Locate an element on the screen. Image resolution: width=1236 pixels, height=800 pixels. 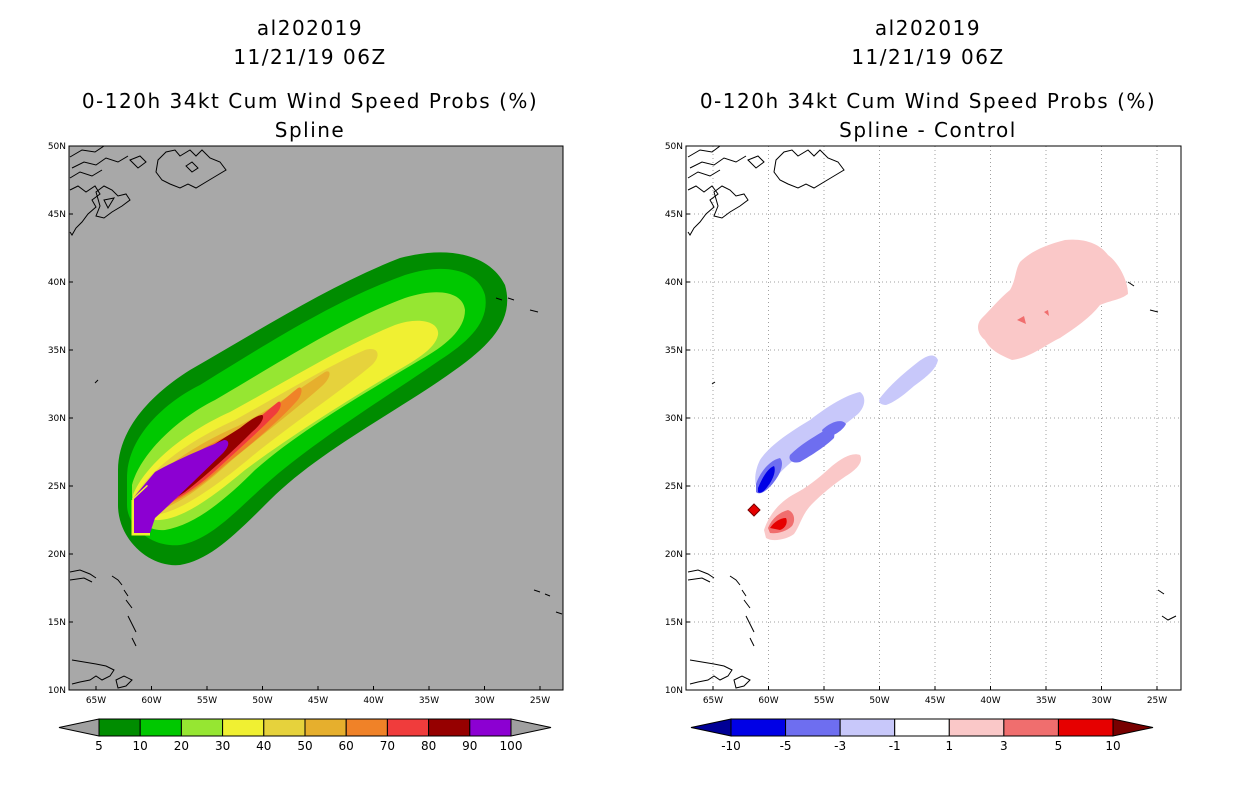
left-lon-label: 60W is located at coordinates (151, 701).